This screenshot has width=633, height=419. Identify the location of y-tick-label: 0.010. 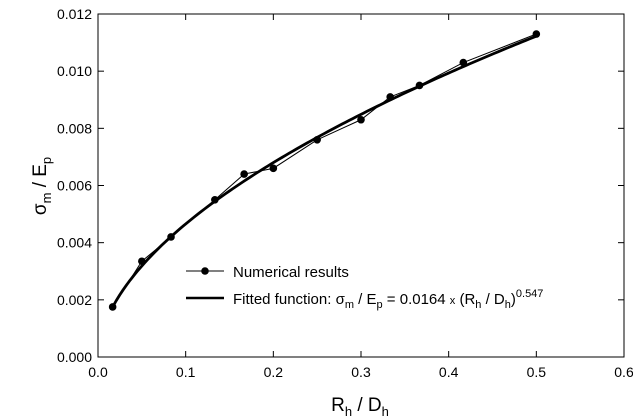
(74, 71).